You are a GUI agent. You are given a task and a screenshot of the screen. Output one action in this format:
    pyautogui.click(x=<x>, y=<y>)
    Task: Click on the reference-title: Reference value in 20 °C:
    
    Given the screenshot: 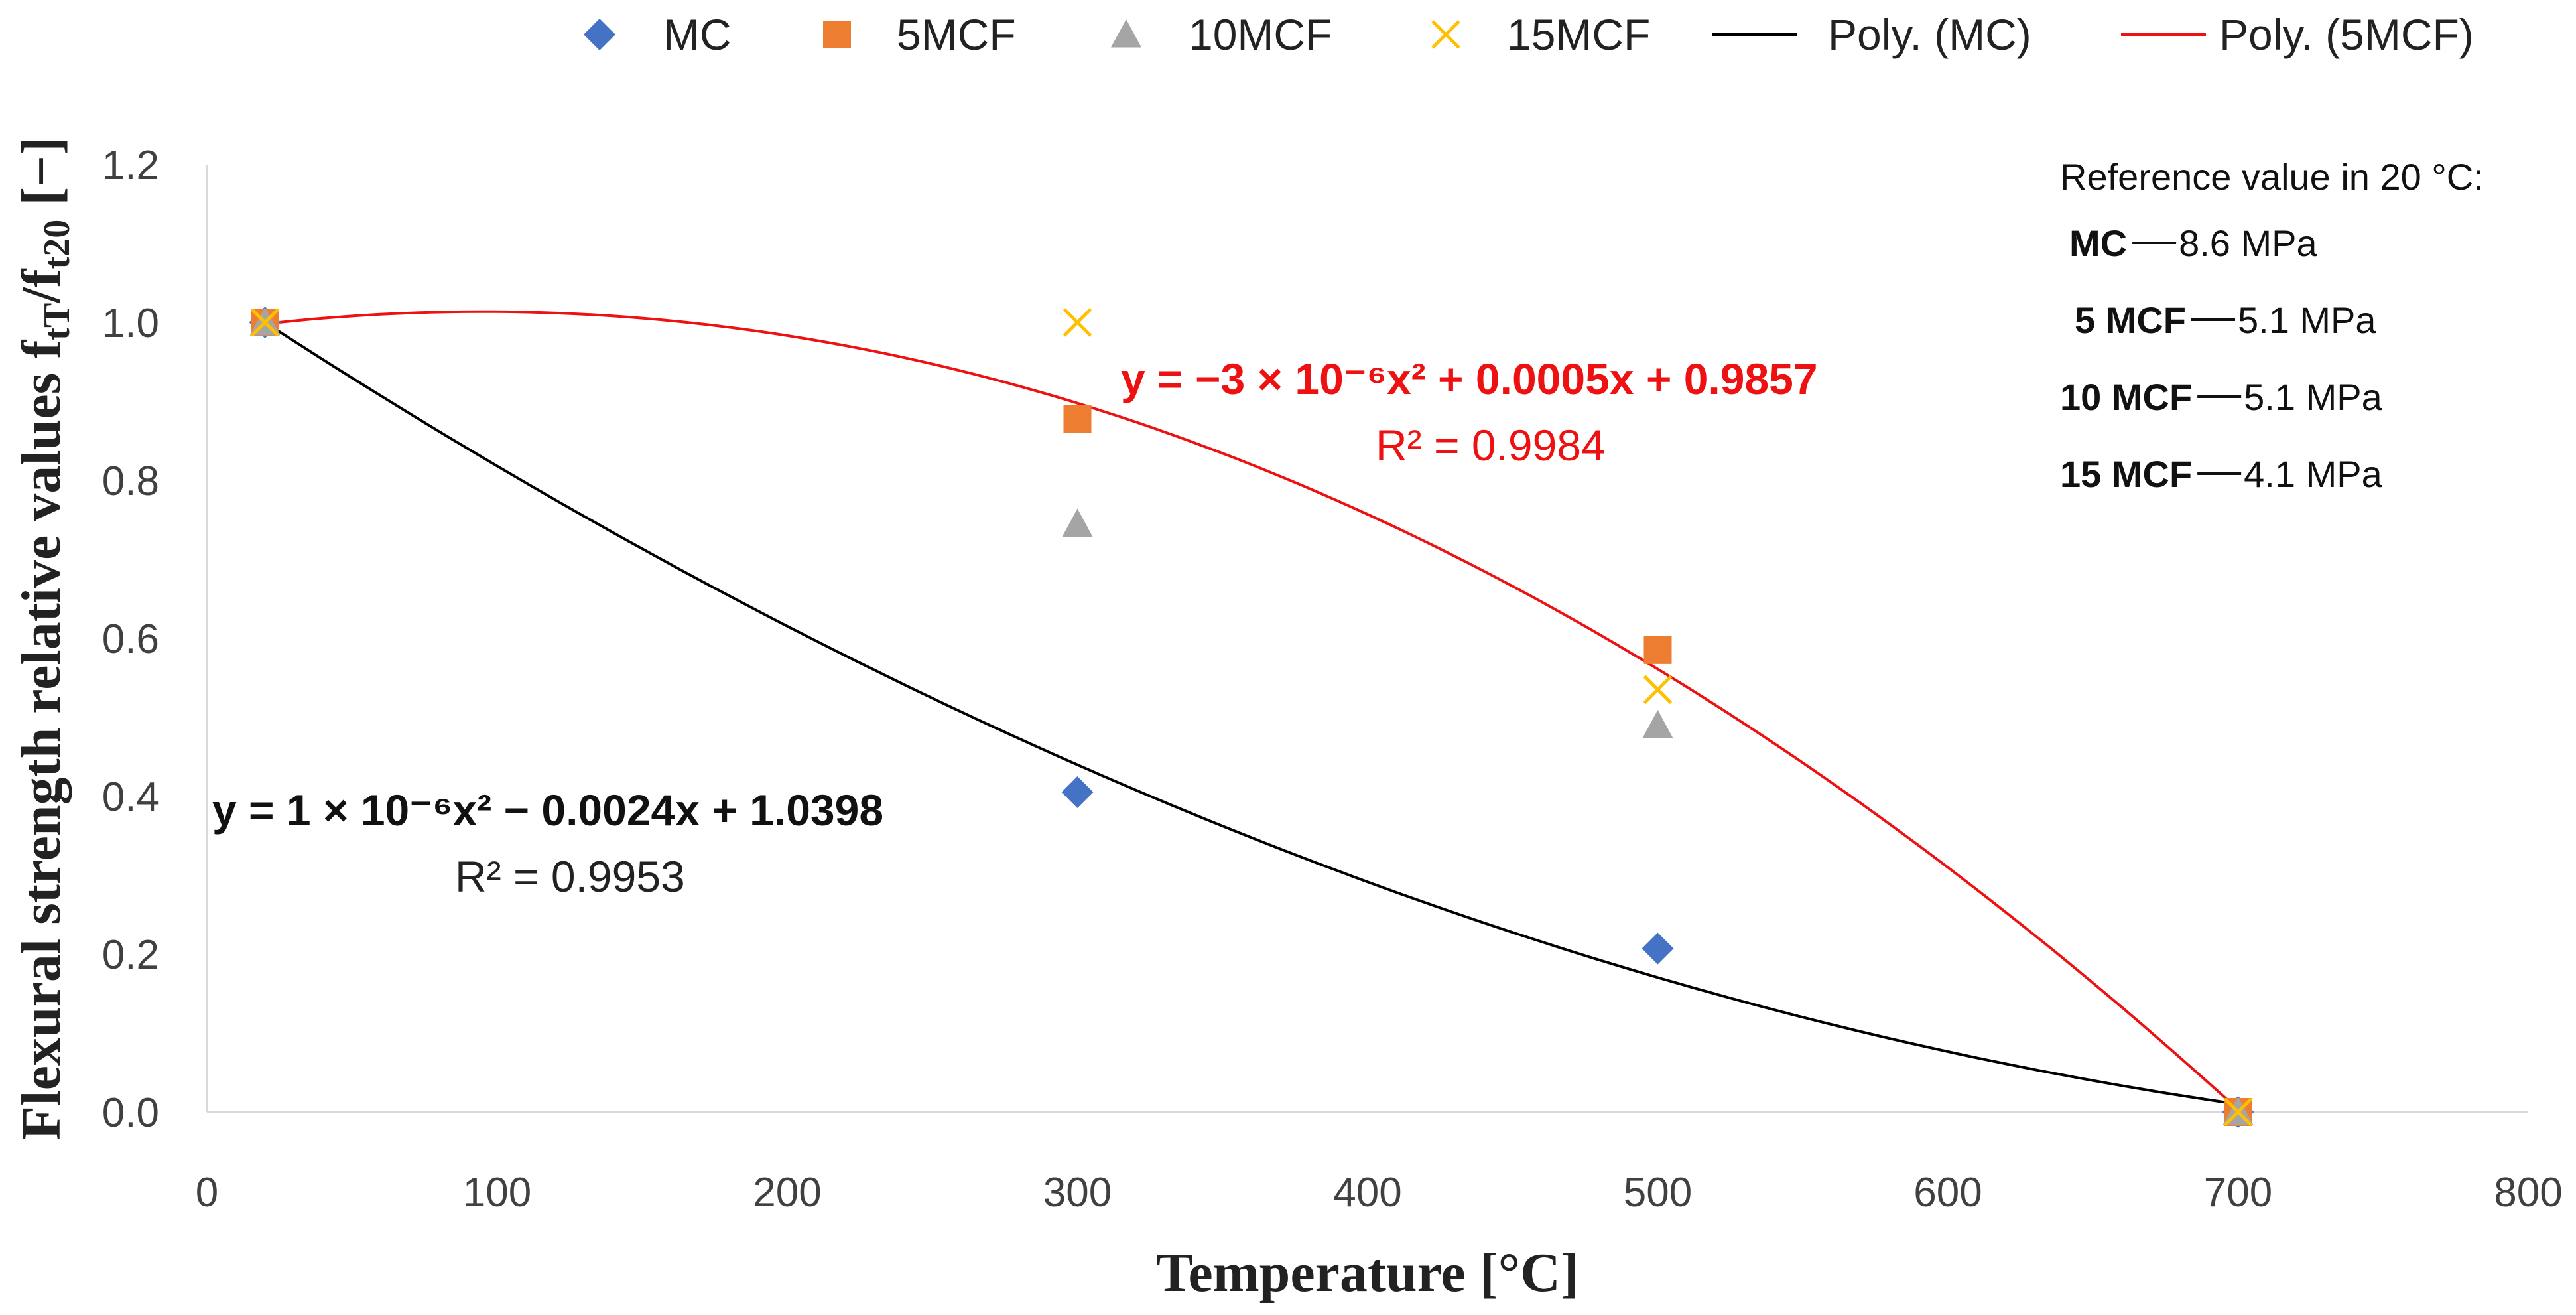 What is the action you would take?
    pyautogui.click(x=2272, y=177)
    